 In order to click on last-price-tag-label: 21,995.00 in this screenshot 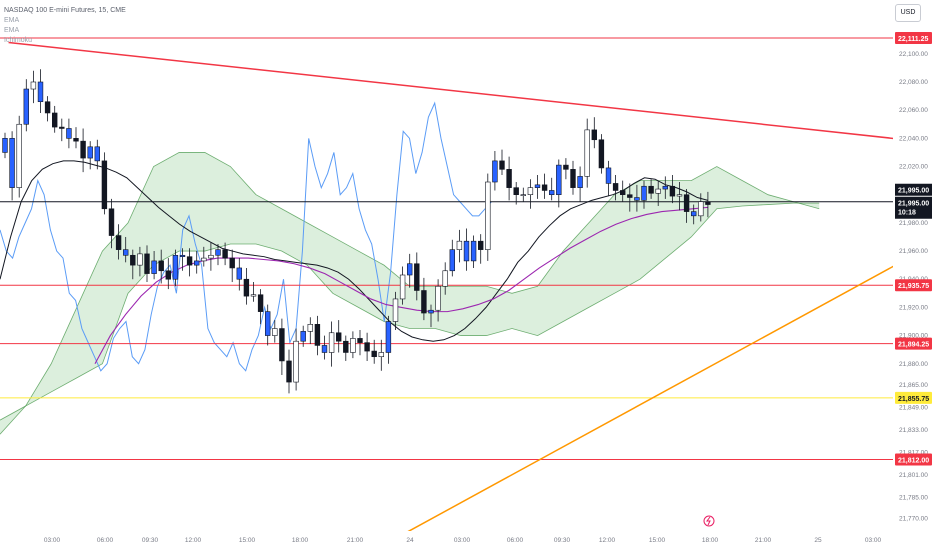, I will do `click(913, 204)`.